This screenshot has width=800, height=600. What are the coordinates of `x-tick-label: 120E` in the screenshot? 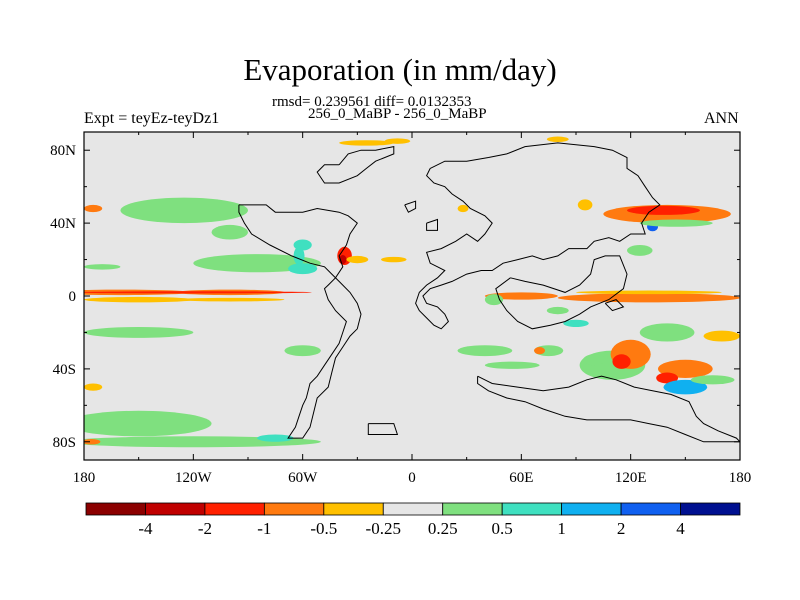 It's located at (631, 478).